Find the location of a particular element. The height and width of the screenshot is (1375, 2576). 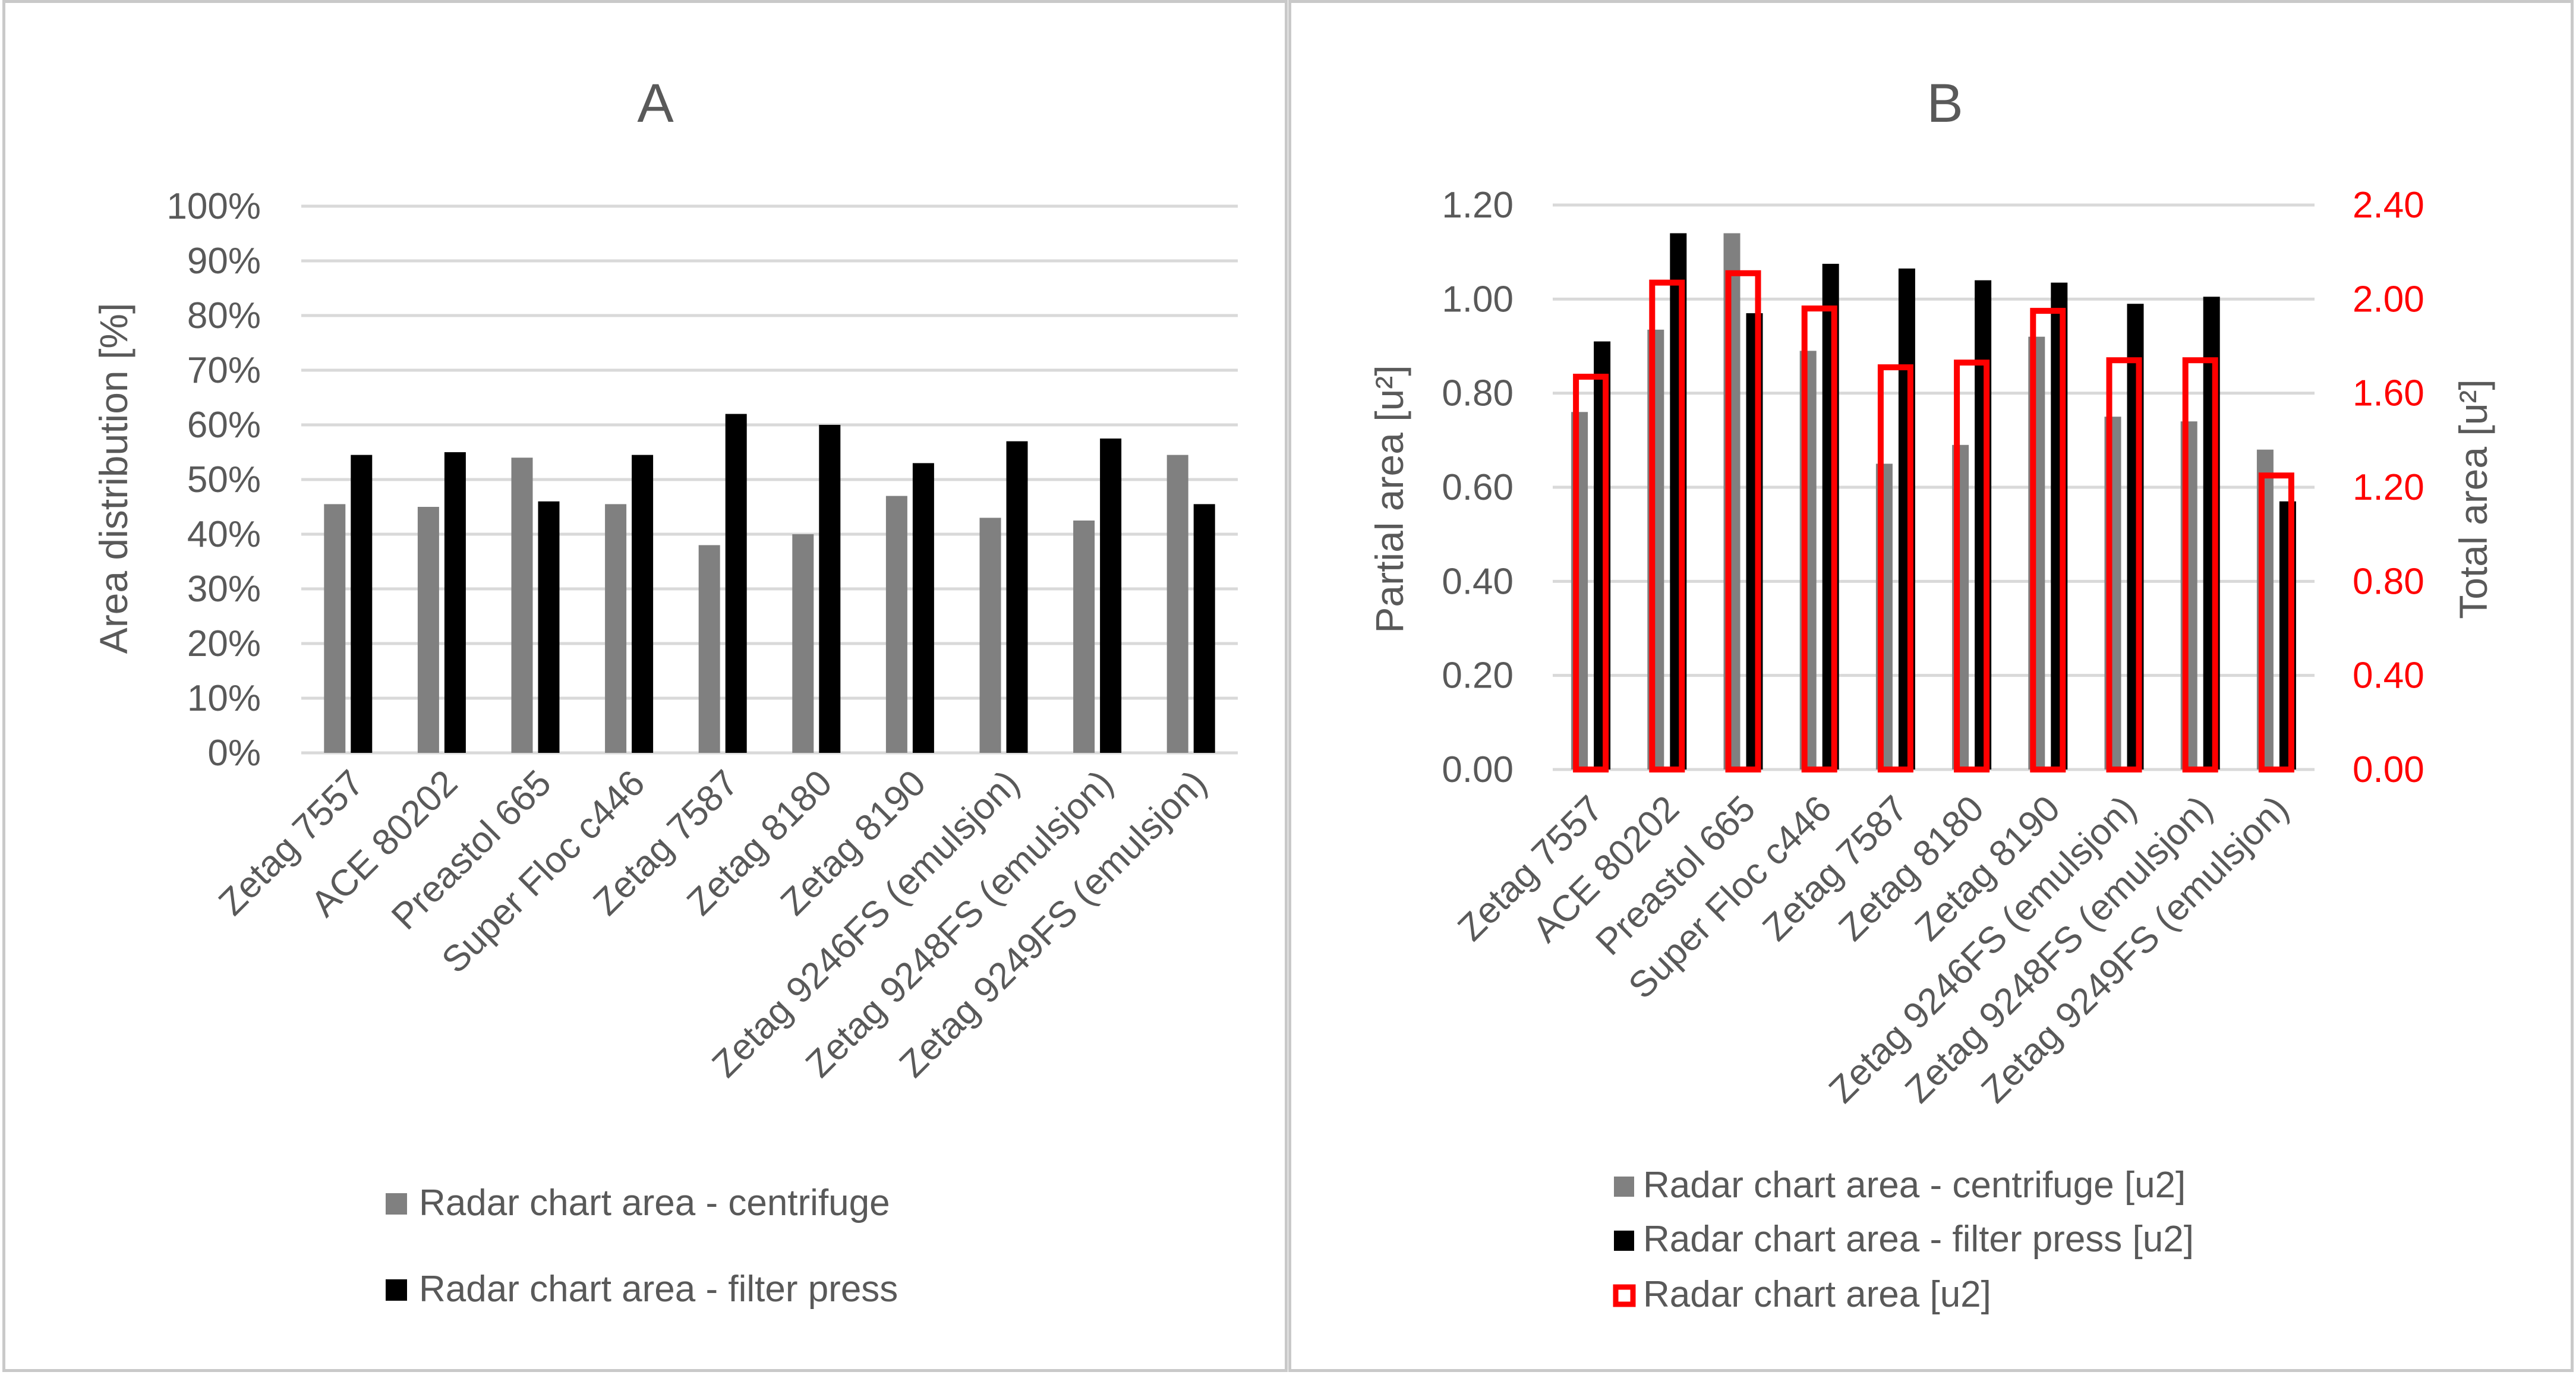

chart-a-y-tick-label: 90% is located at coordinates (224, 261).